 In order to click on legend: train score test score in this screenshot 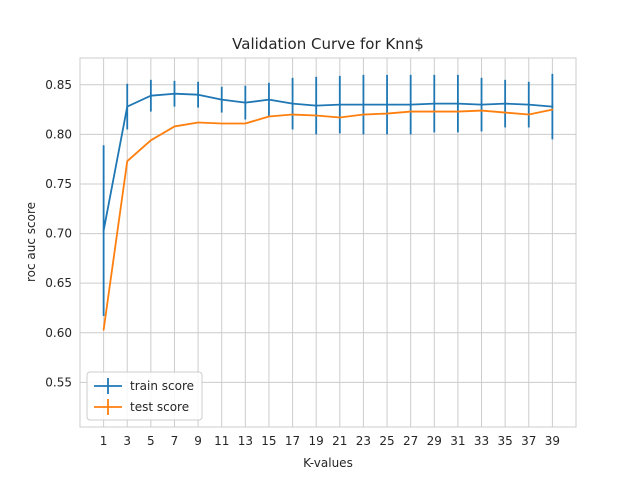, I will do `click(144, 396)`.